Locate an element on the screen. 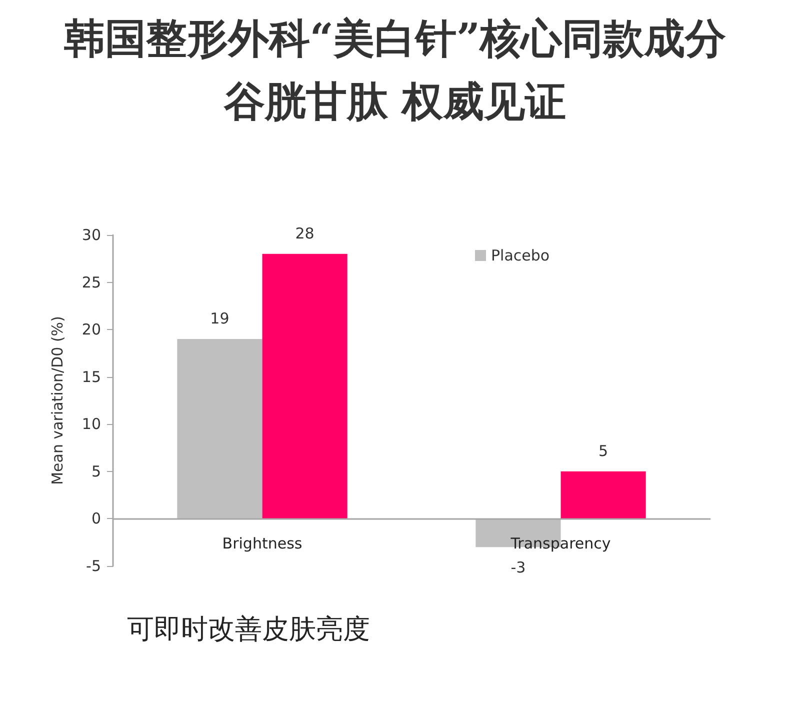  x-tick-label: Transparency is located at coordinates (560, 543).